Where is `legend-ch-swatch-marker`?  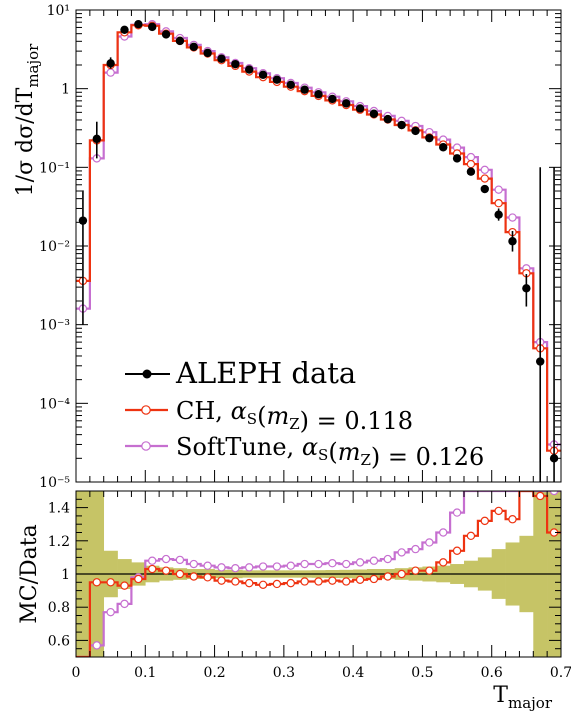
legend-ch-swatch-marker is located at coordinates (146, 410).